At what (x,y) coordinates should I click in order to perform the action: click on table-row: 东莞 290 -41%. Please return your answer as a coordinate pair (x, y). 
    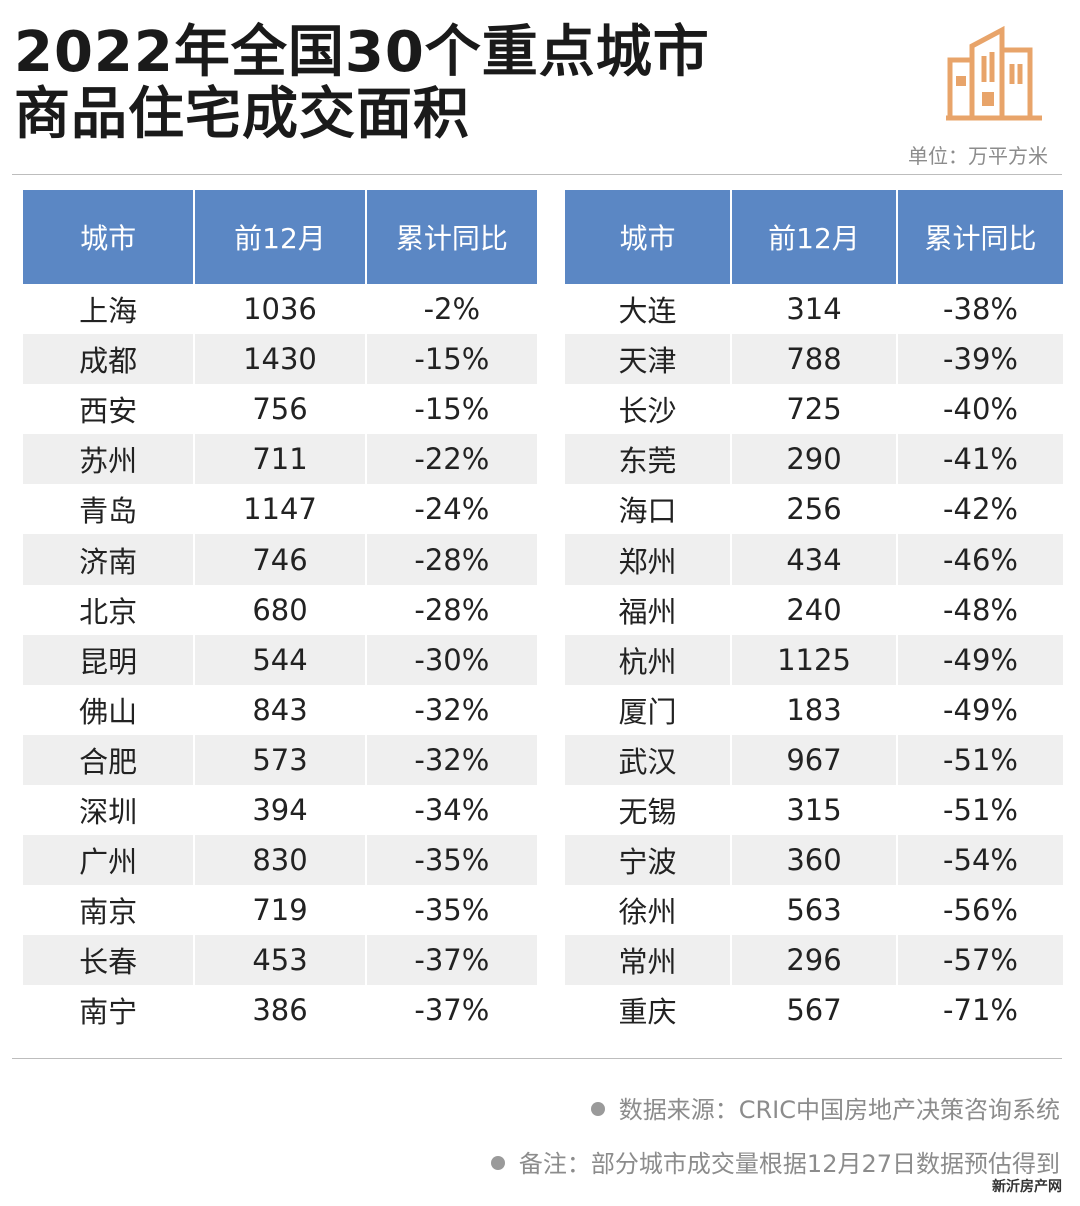
    Looking at the image, I should click on (814, 459).